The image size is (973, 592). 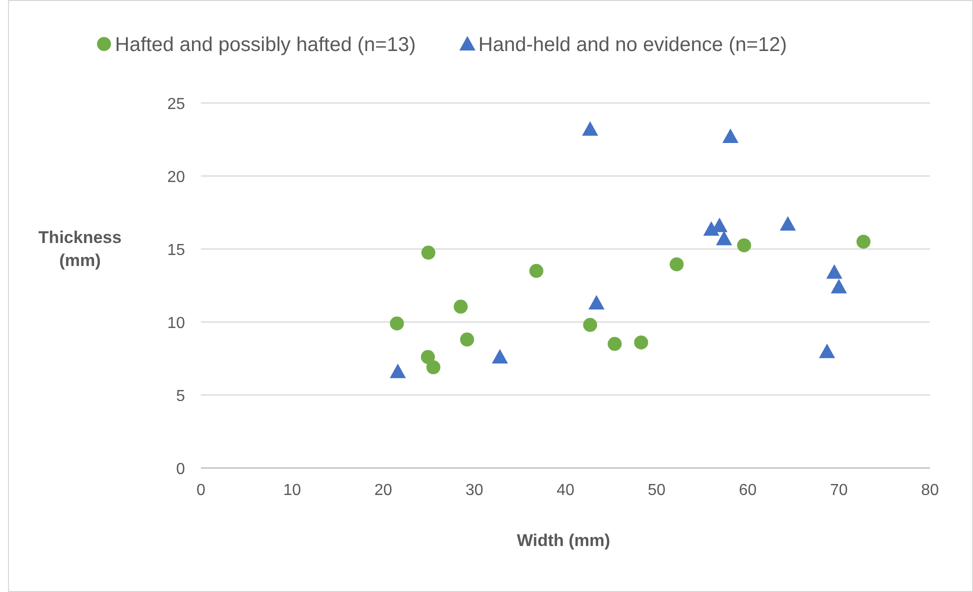 What do you see at coordinates (747, 490) in the screenshot?
I see `x-tick-label: 60` at bounding box center [747, 490].